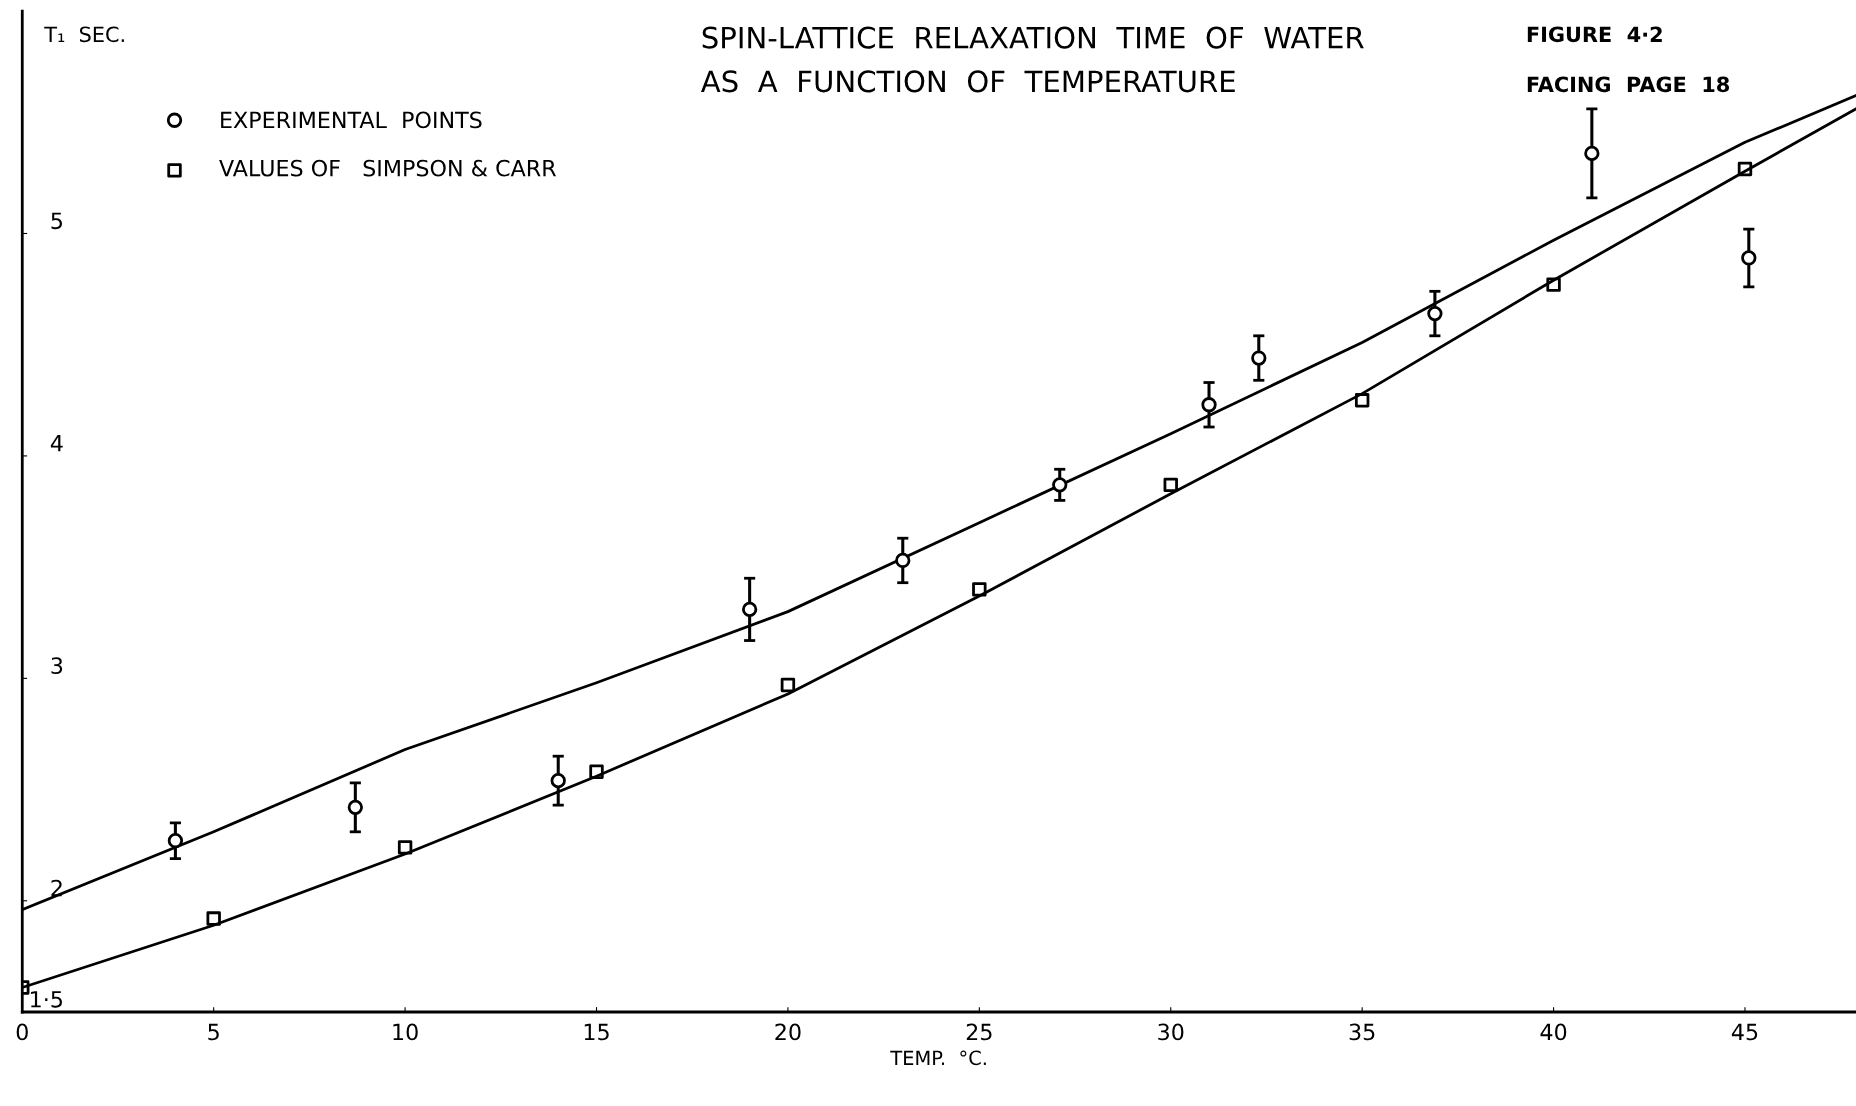  What do you see at coordinates (979, 1032) in the screenshot?
I see `x-tick-label: 25` at bounding box center [979, 1032].